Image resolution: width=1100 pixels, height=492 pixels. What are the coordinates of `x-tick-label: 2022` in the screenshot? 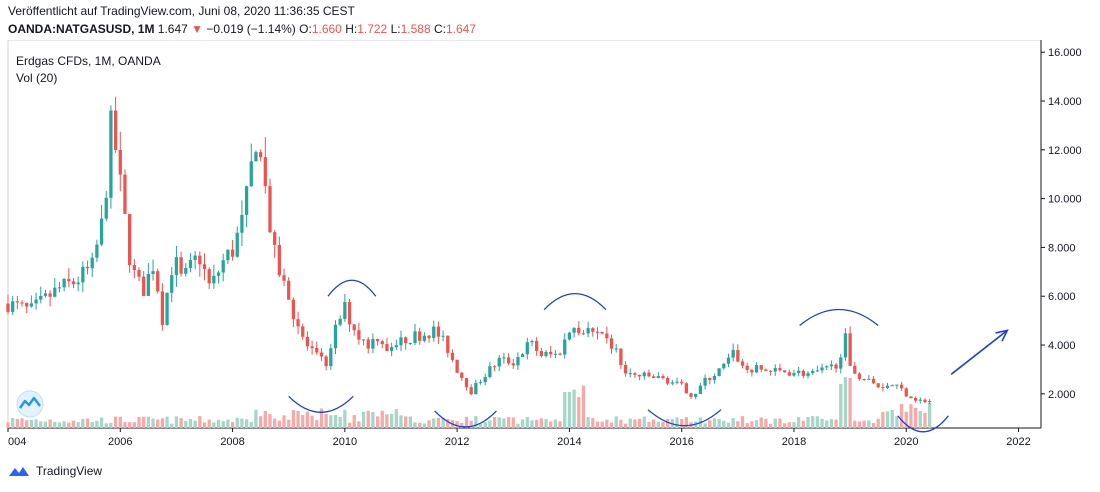 It's located at (1018, 442).